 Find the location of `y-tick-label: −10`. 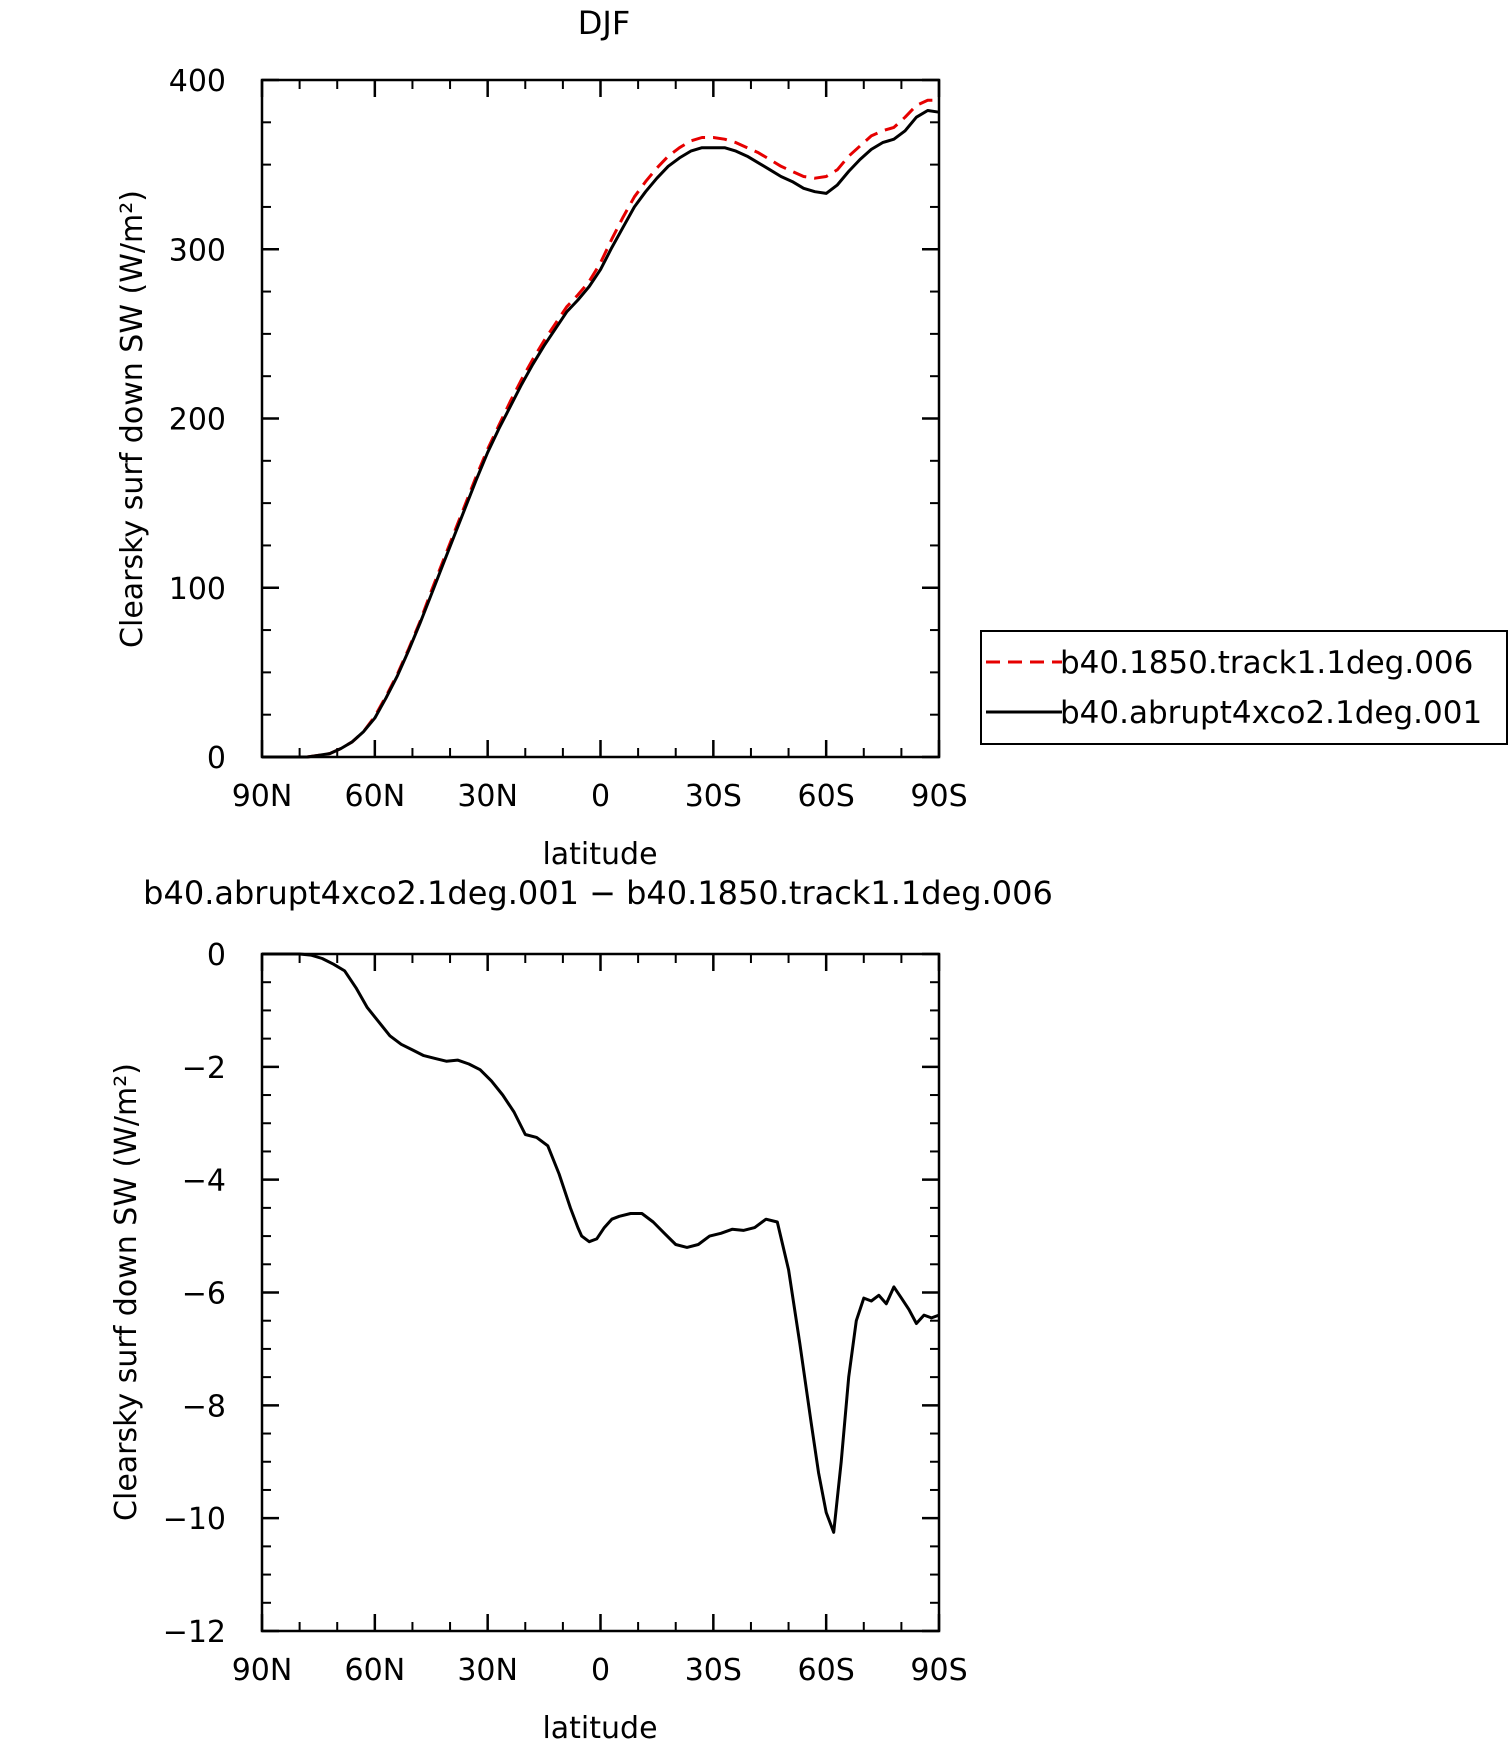

y-tick-label: −10 is located at coordinates (194, 1519).